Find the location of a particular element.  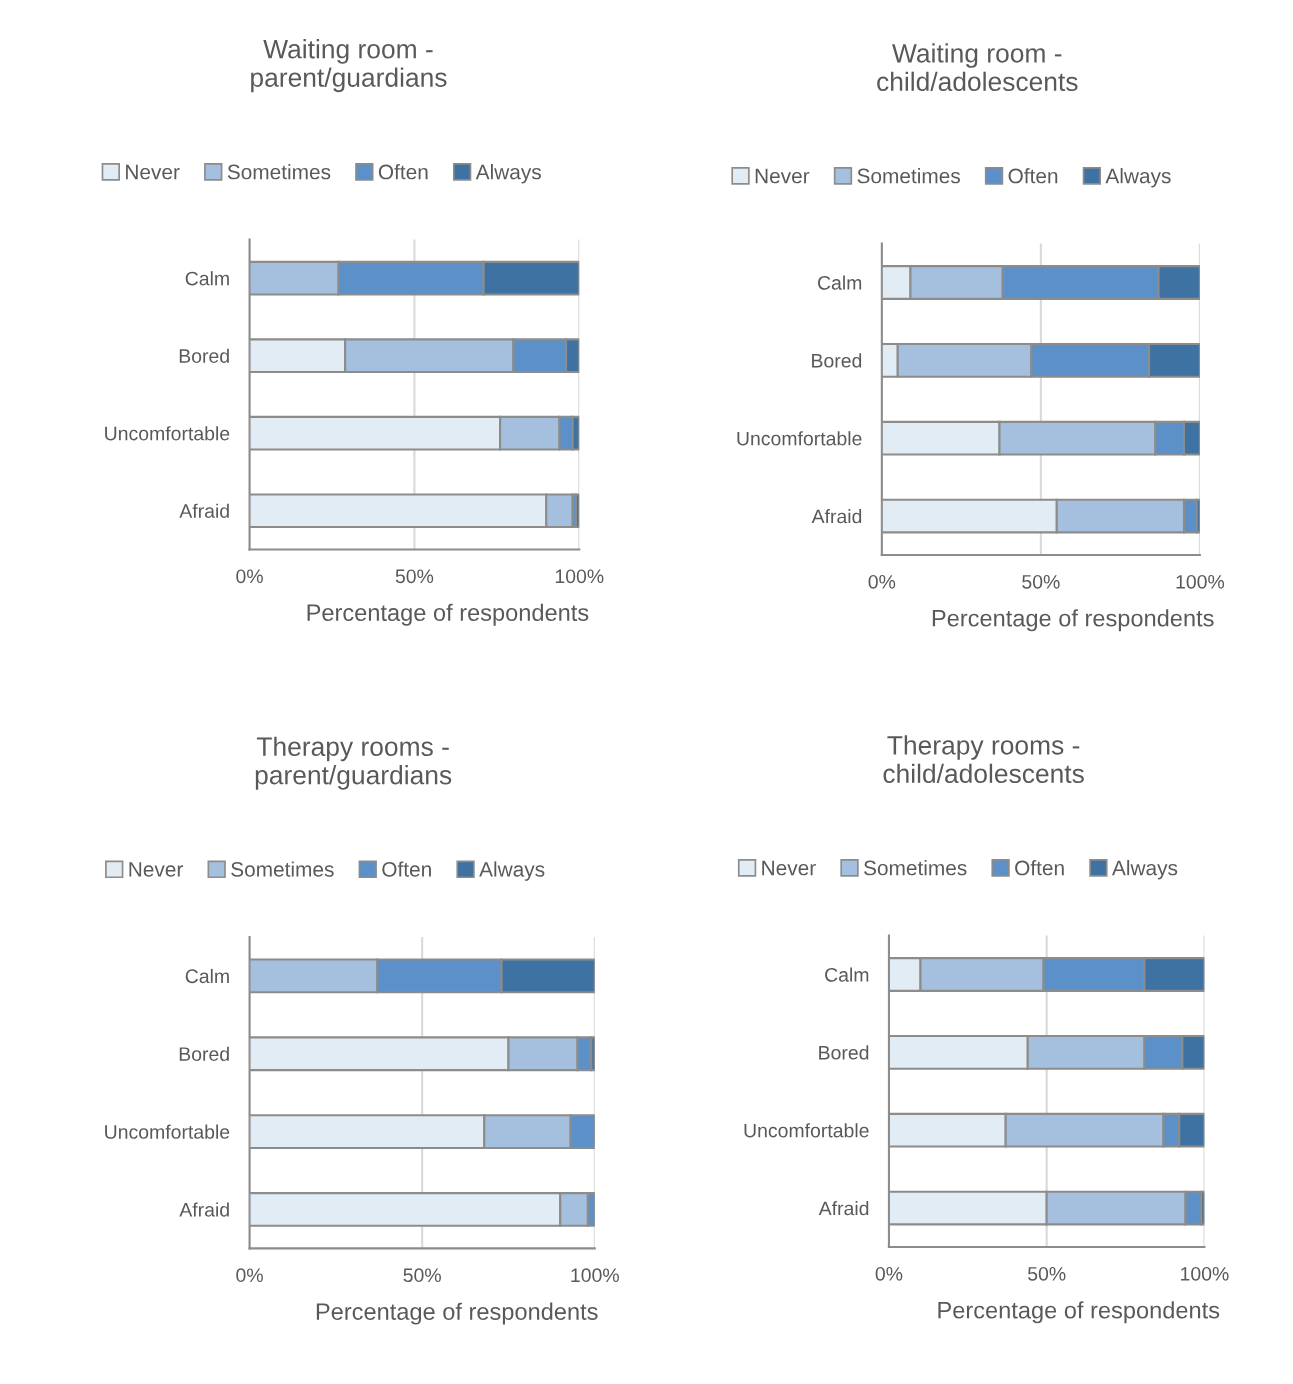

chart-title: Therapy rooms - child/adolescents is located at coordinates (983, 759).